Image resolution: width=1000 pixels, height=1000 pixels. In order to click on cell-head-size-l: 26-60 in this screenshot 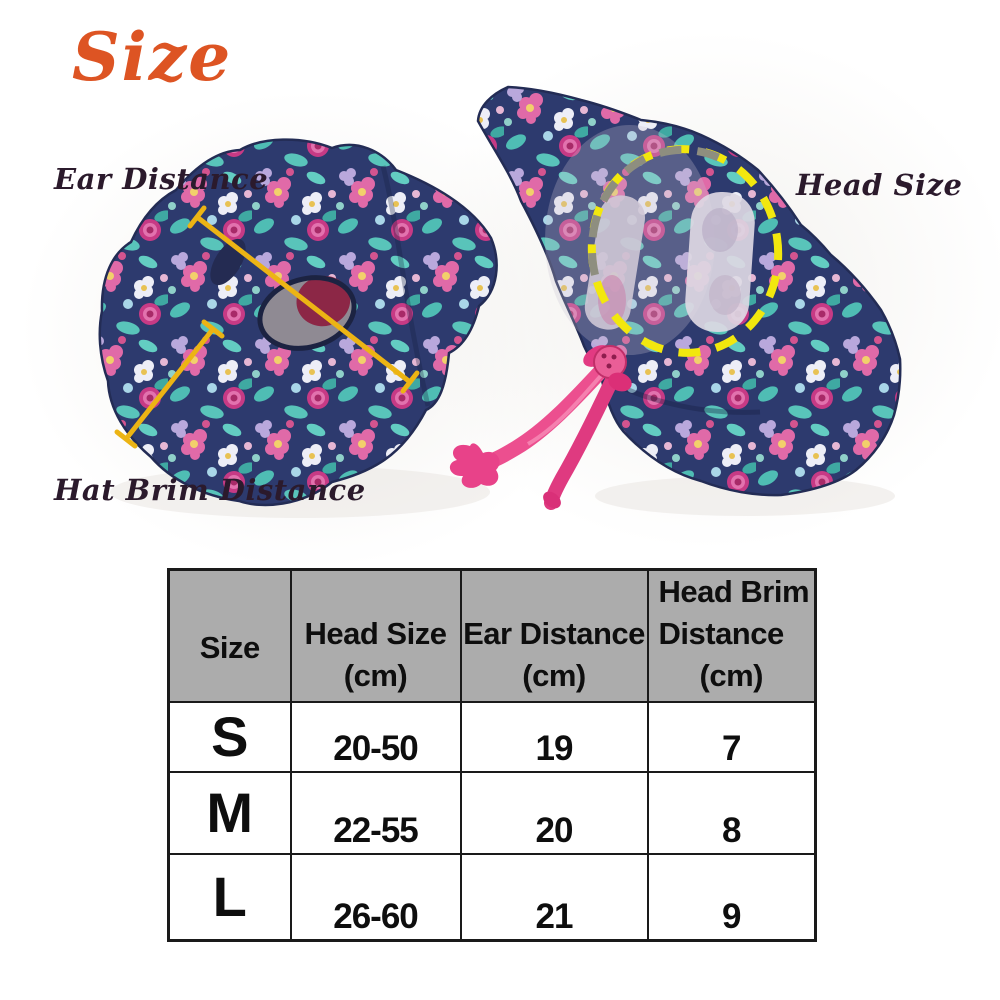, I will do `click(375, 897)`.